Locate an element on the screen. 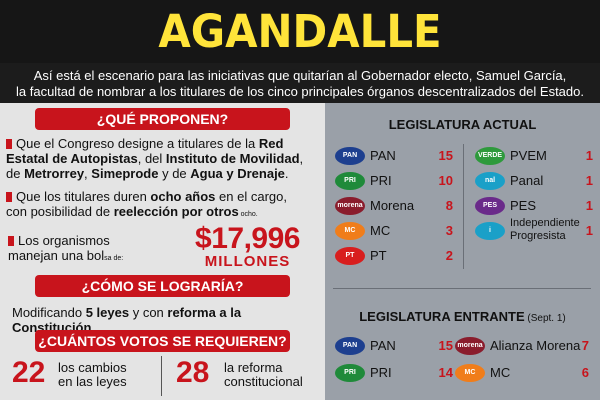  proposal-3-line-2-tail: sa de: is located at coordinates (114, 258).